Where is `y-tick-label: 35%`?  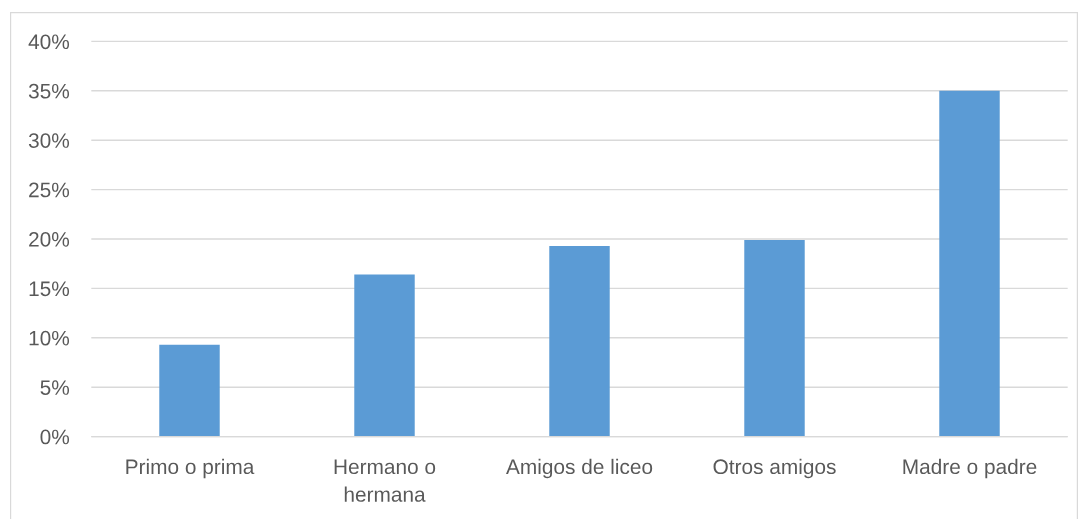
y-tick-label: 35% is located at coordinates (49, 91).